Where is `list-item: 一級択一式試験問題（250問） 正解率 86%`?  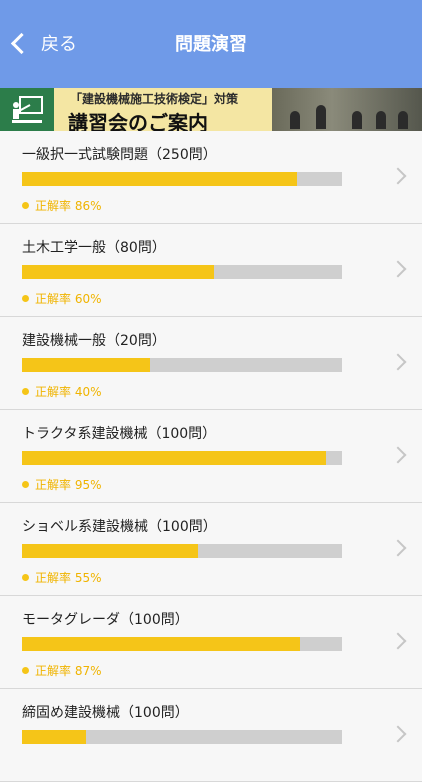 list-item: 一級択一式試験問題（250問） 正解率 86% is located at coordinates (211, 177).